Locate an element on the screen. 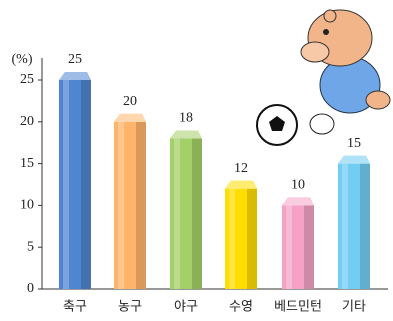 This screenshot has height=321, width=393. x-tick-label: 베드민턴 is located at coordinates (298, 307).